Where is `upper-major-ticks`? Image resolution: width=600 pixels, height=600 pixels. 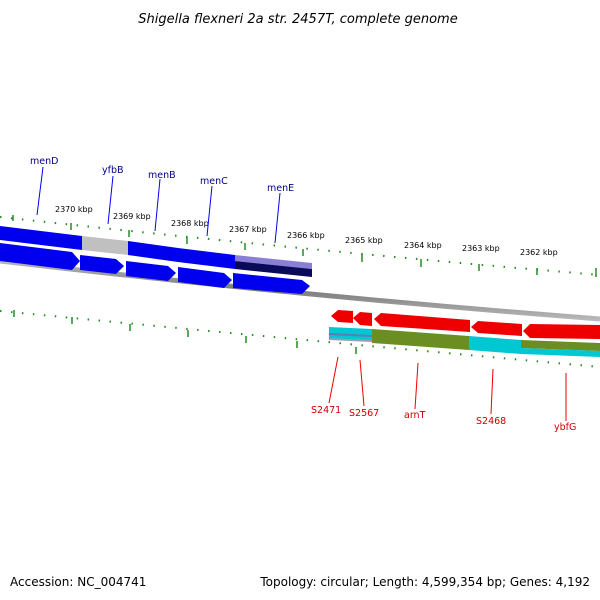
upper-major-ticks is located at coordinates (304, 246).